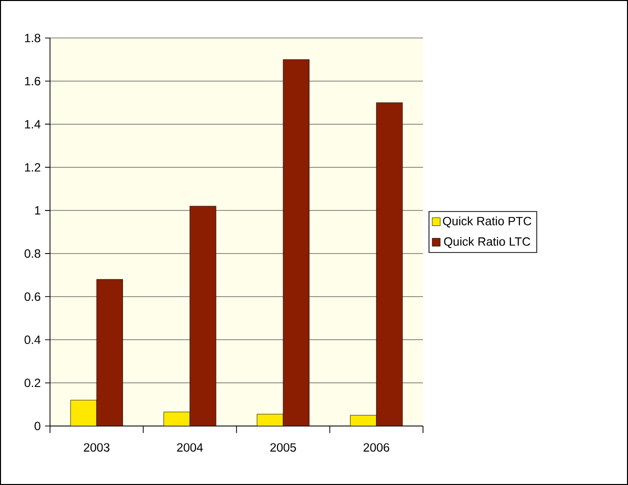  I want to click on y-tick-label: 1.4, so click(32, 124).